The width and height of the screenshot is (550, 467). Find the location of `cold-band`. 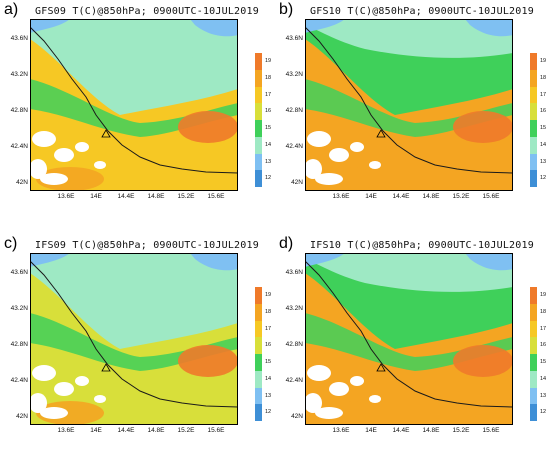

cold-band is located at coordinates (409, 272).